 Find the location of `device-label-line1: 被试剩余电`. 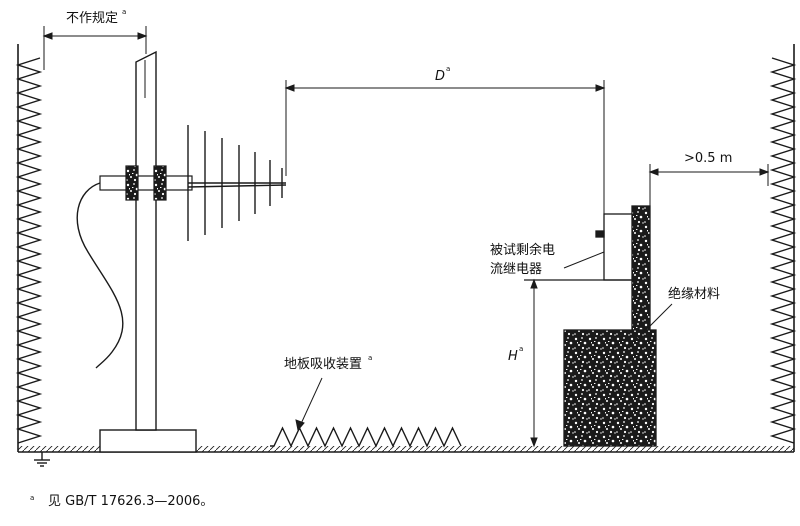

device-label-line1: 被试剩余电 is located at coordinates (522, 250).